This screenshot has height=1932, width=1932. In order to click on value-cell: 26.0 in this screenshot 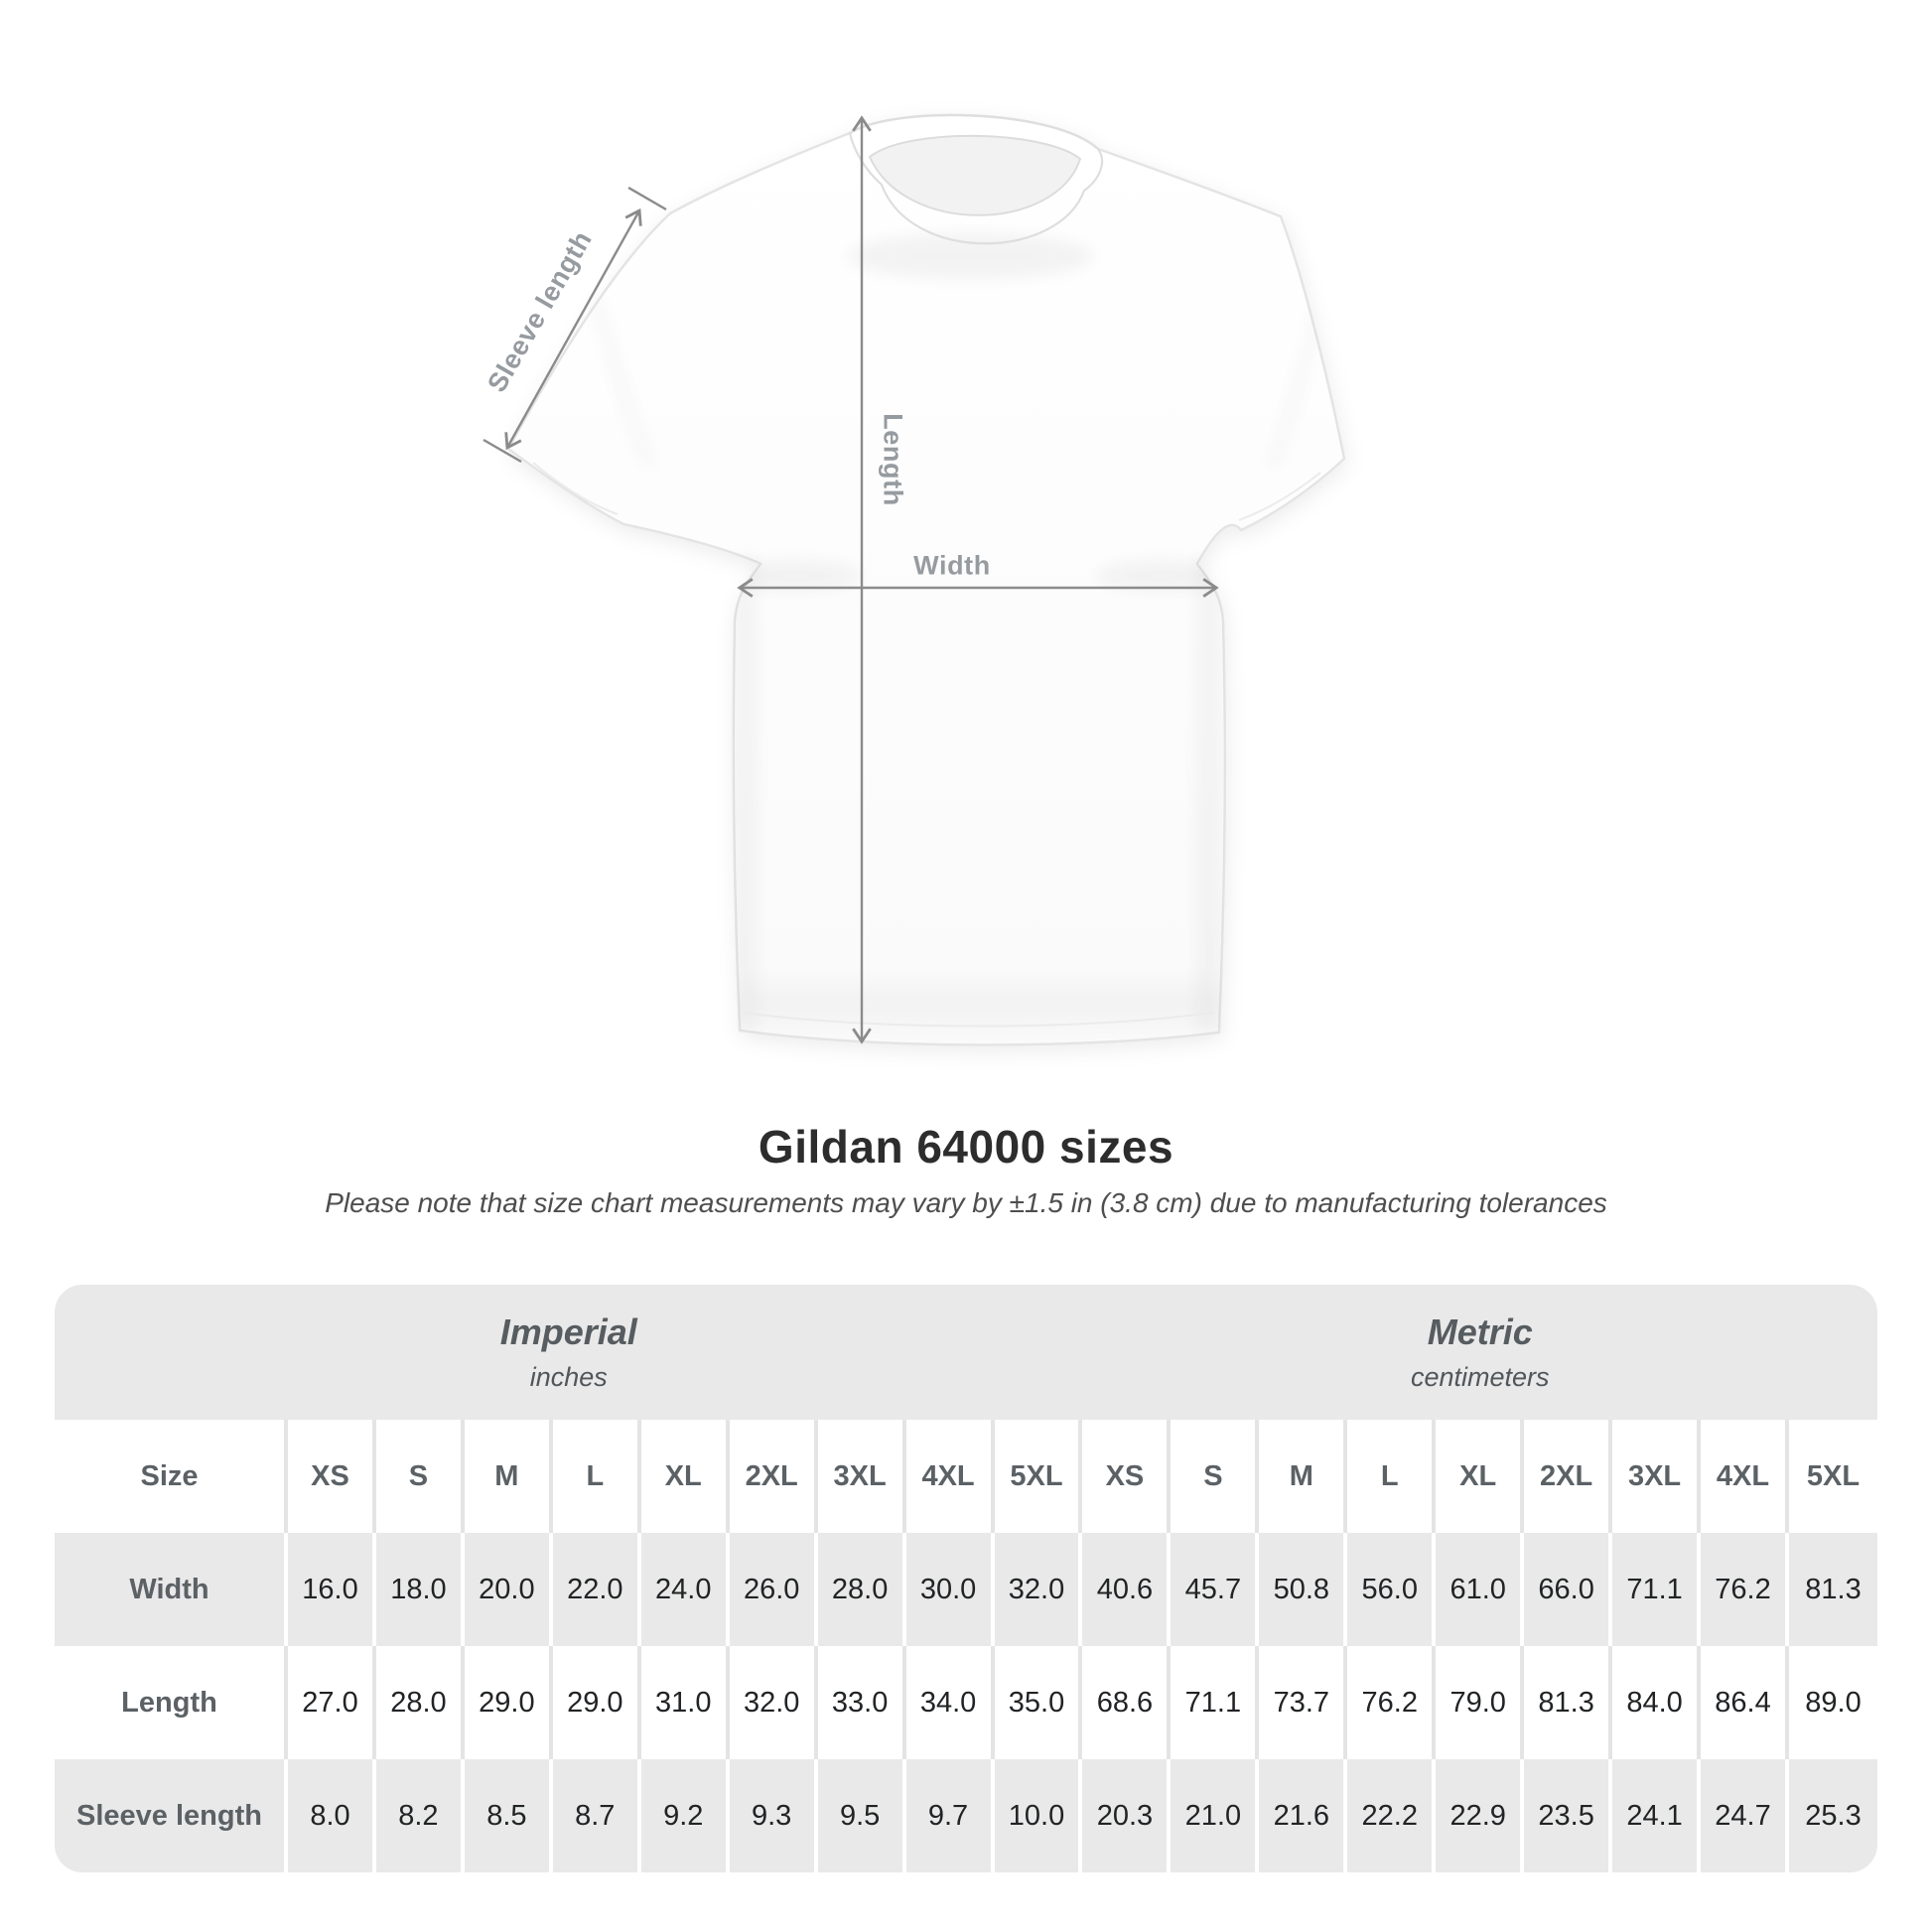, I will do `click(773, 1589)`.